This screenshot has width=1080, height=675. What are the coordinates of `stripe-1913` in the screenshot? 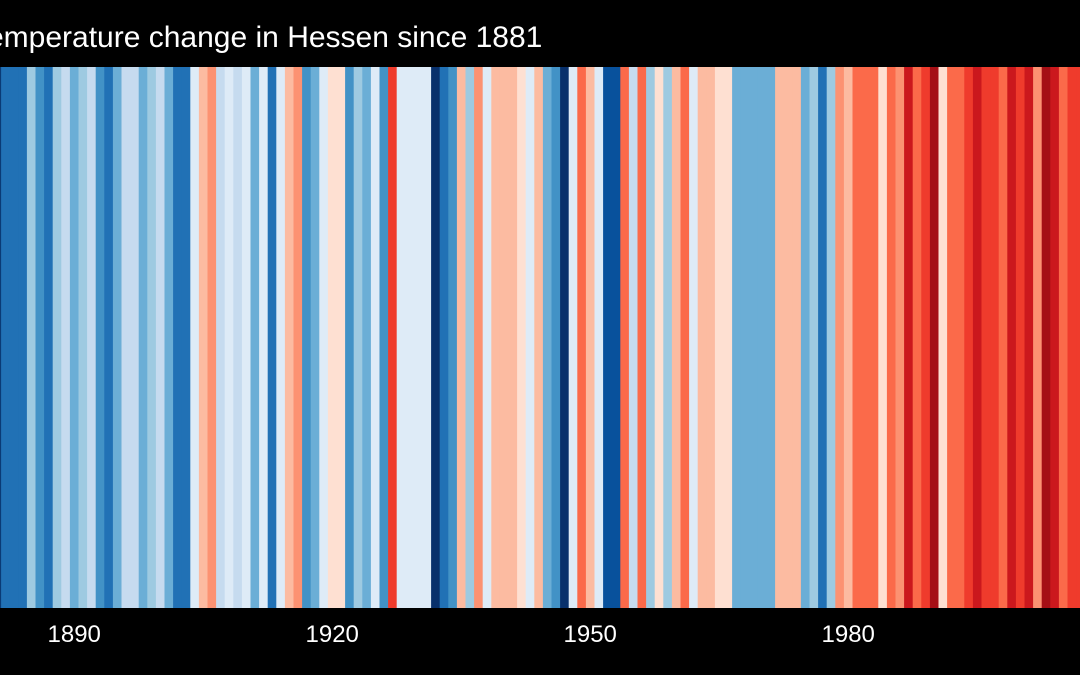 It's located at (272, 337).